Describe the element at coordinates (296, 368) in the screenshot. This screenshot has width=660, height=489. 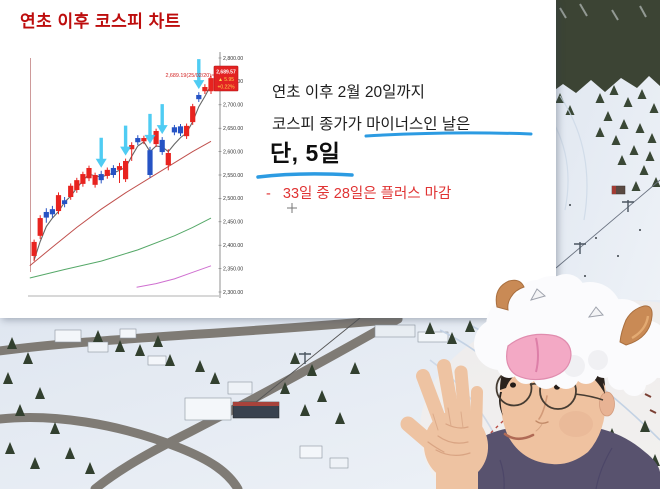
I see `chairlift-base-station` at that location.